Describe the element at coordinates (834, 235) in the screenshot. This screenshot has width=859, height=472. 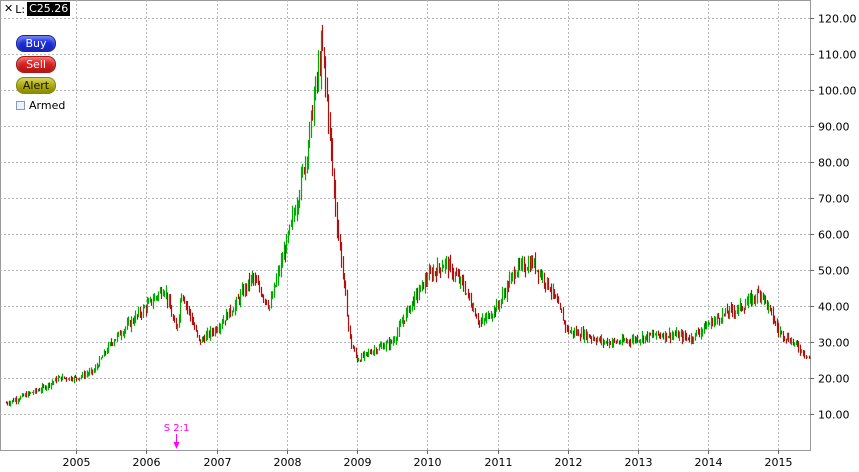
I see `y-tick-label: 60.00` at that location.